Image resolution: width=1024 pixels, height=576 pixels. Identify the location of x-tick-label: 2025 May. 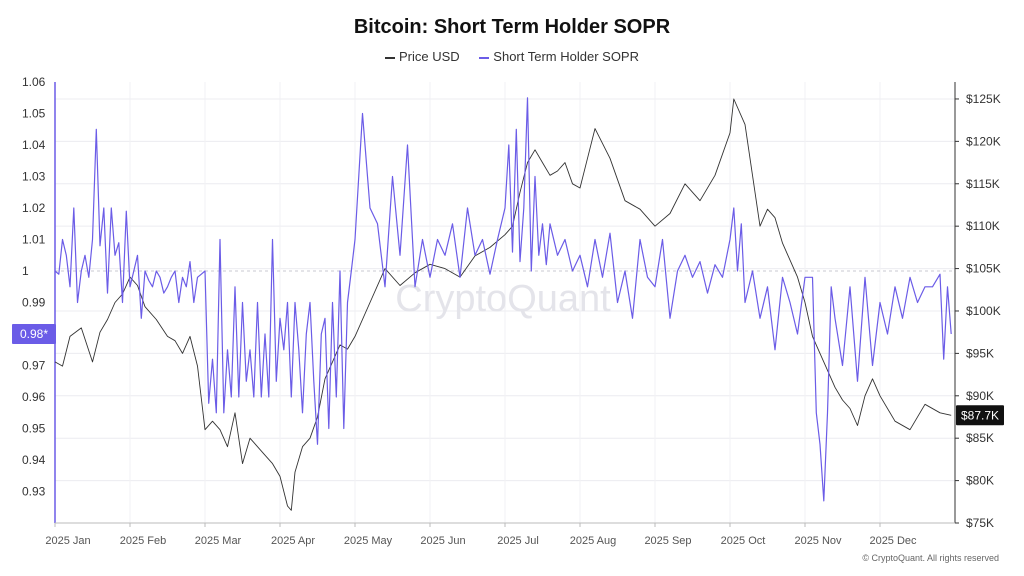
(368, 541).